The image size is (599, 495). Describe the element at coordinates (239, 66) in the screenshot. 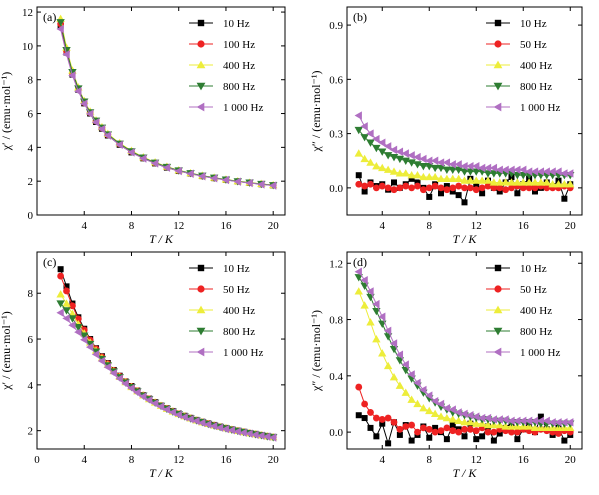

I see `legend-label: 400 Hz` at that location.